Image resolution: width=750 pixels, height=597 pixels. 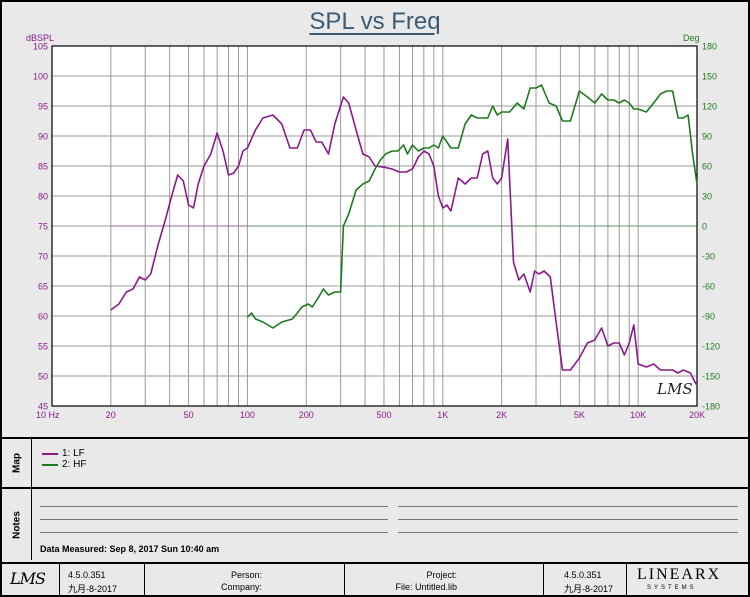 What do you see at coordinates (74, 464) in the screenshot?
I see `legend-label-hf: 2: HF` at bounding box center [74, 464].